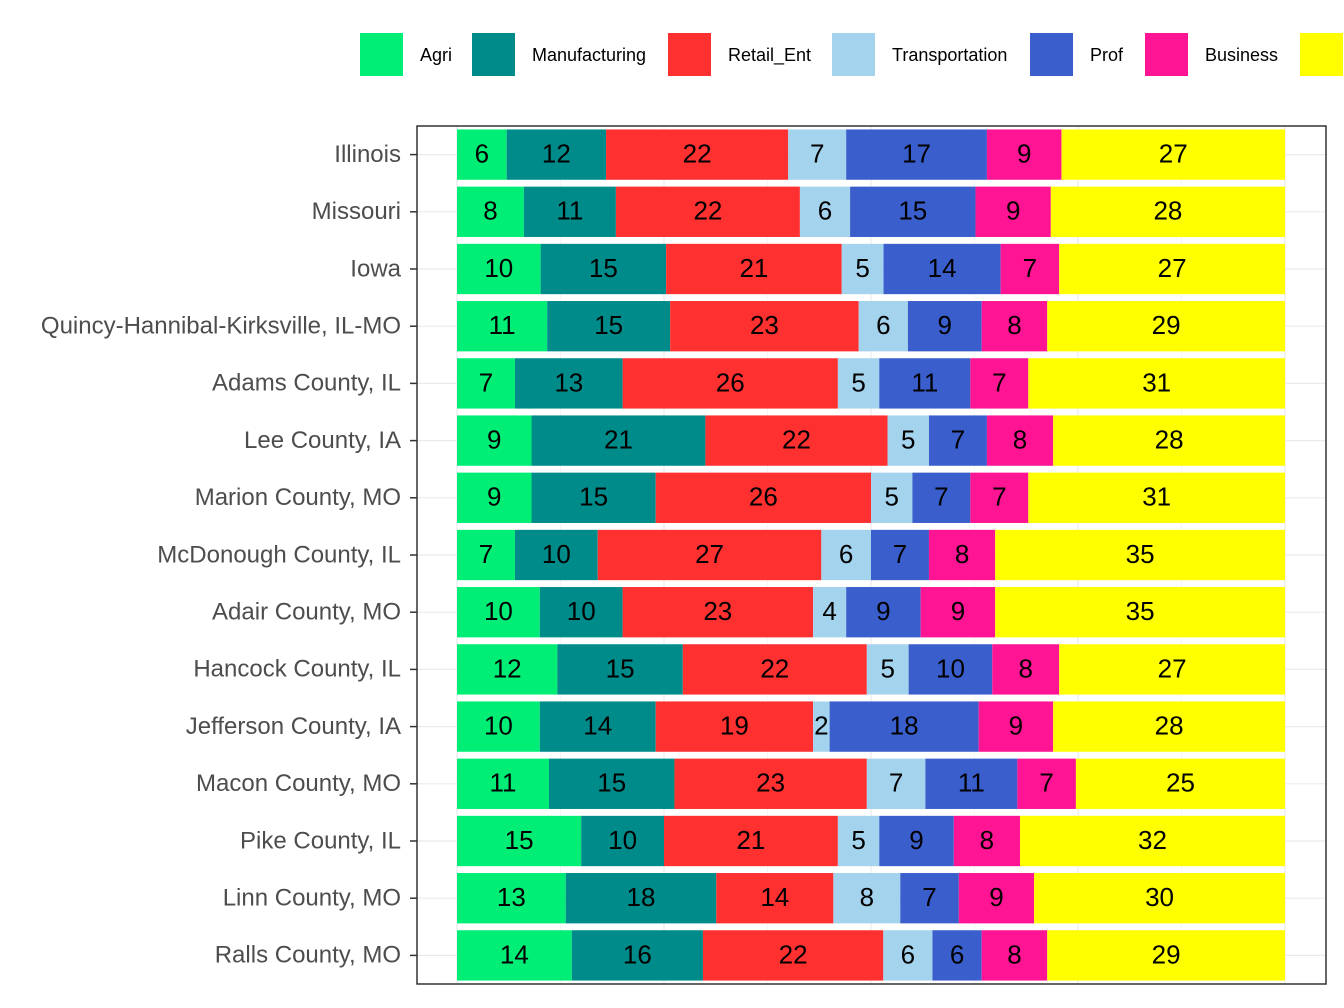  What do you see at coordinates (293, 726) in the screenshot?
I see `y-tick-label: Jefferson County, IA` at bounding box center [293, 726].